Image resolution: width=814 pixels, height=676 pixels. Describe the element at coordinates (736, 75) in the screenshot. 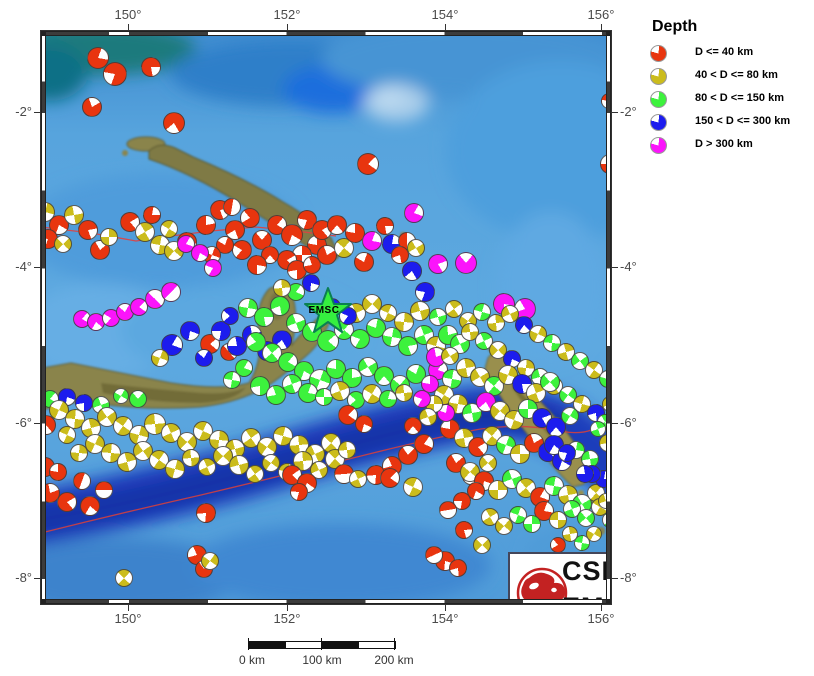

I see `legend-item-label: 40 < D <= 80 km` at that location.